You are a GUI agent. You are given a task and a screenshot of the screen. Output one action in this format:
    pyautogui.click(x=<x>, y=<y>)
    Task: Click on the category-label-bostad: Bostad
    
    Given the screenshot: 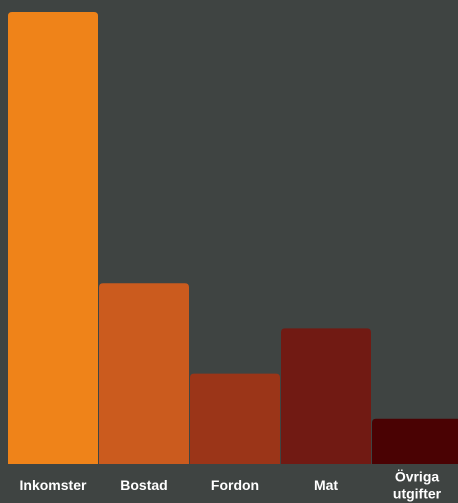 What is the action you would take?
    pyautogui.click(x=143, y=485)
    